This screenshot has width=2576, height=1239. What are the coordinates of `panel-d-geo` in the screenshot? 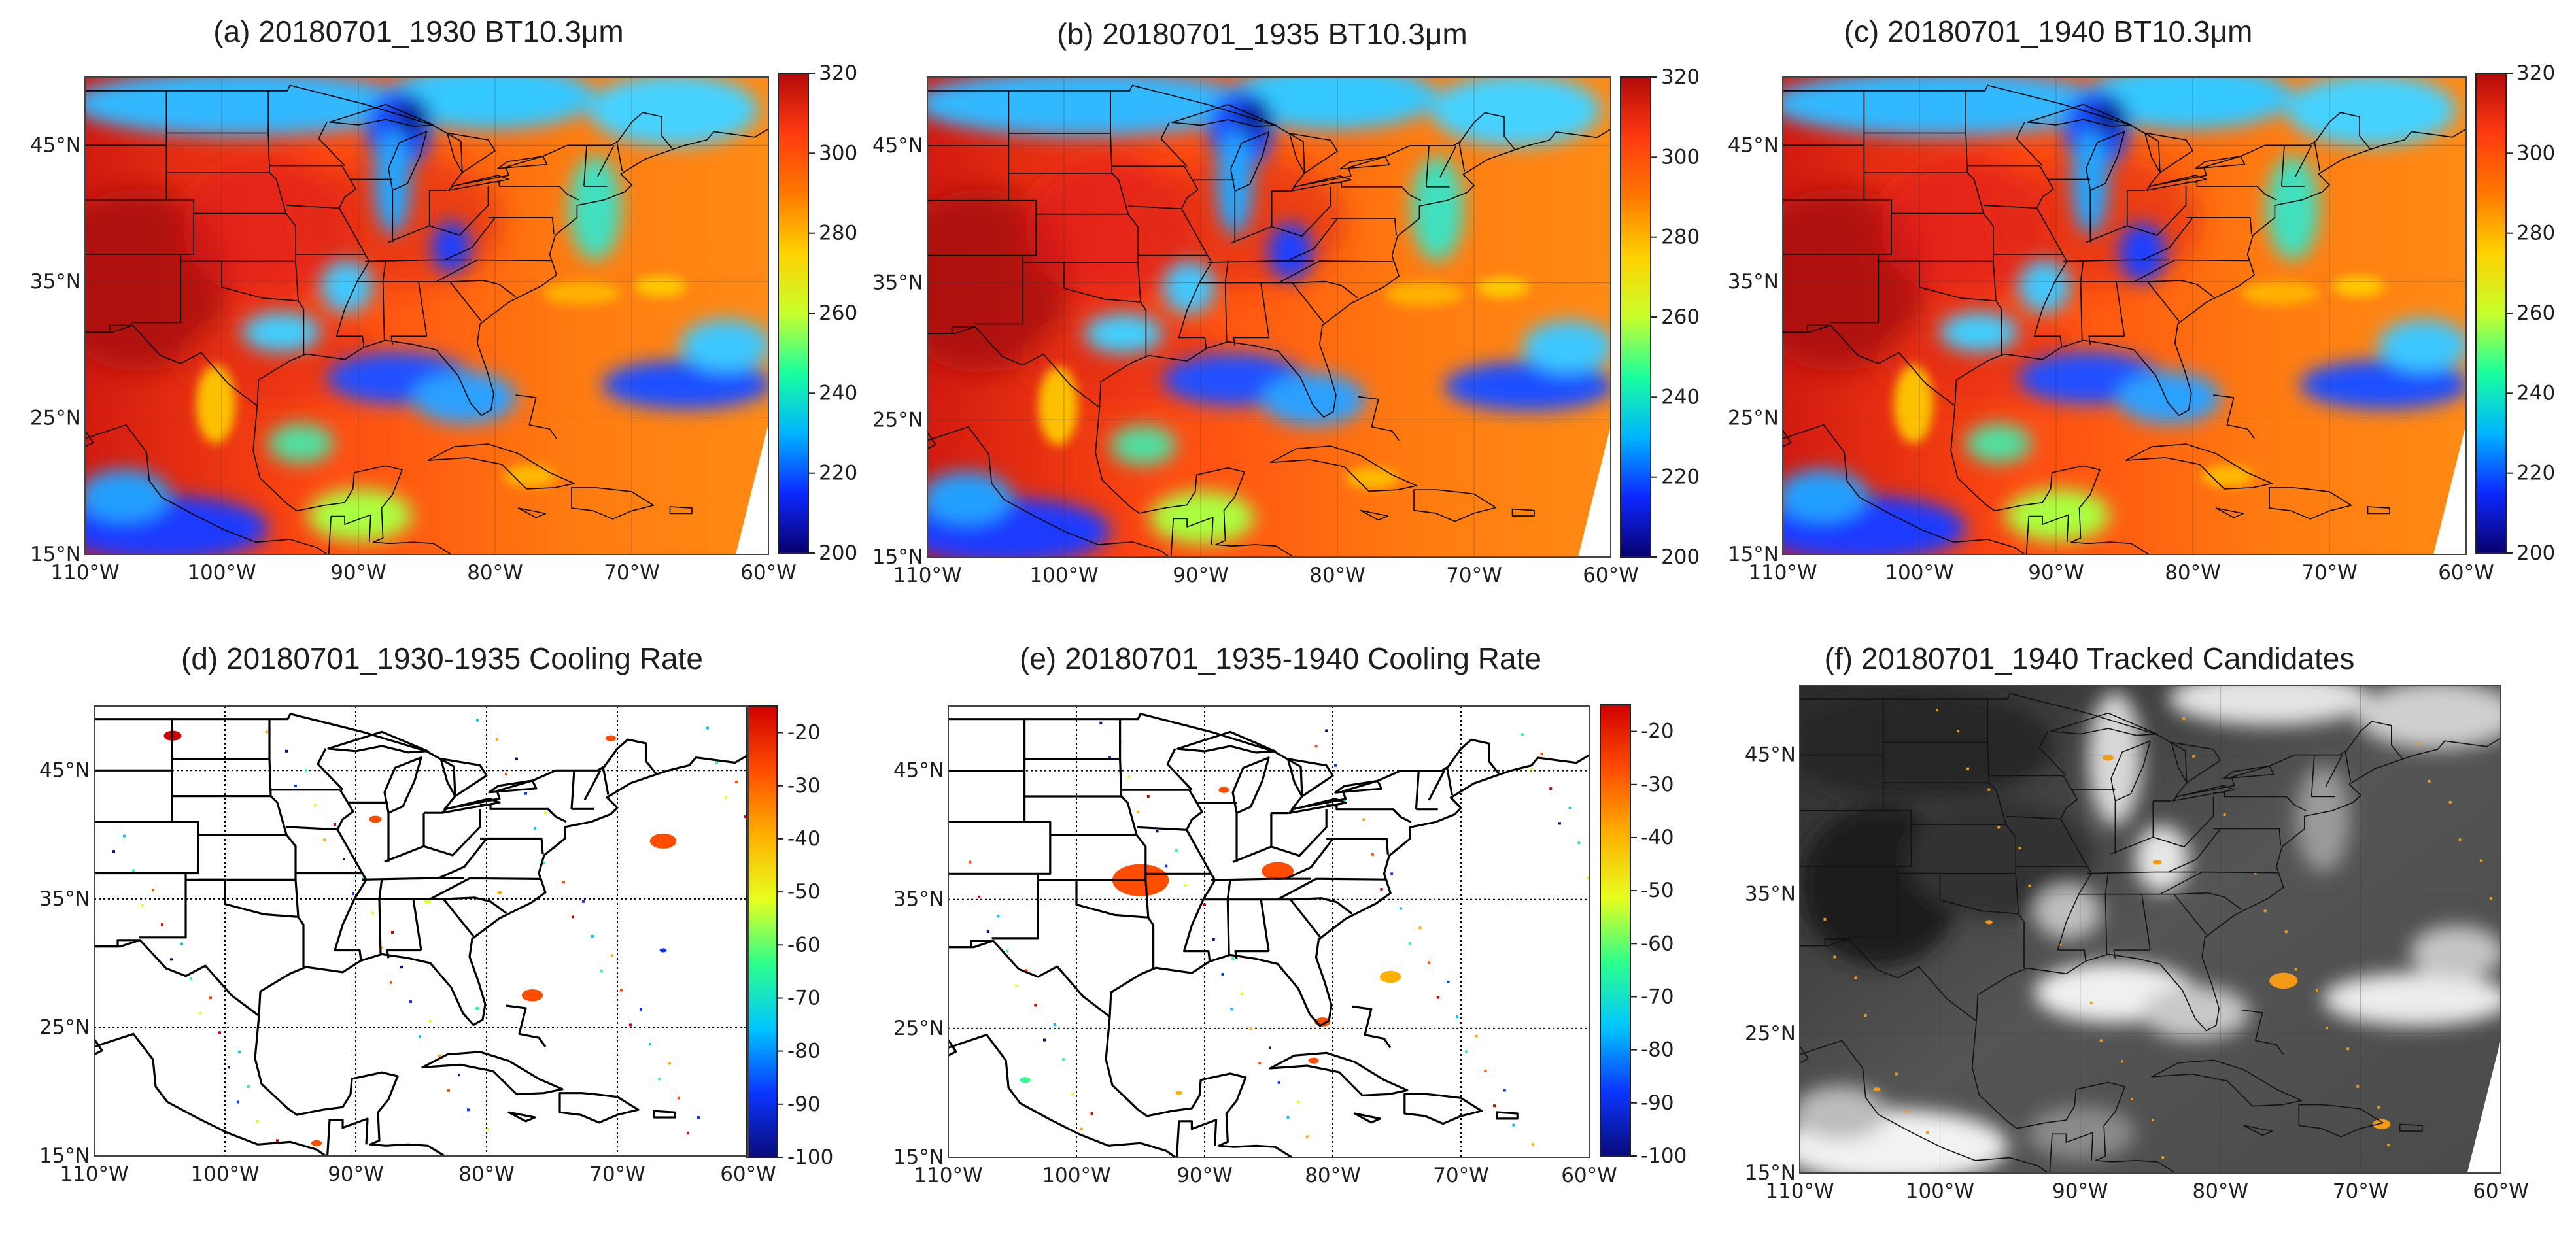 It's located at (421, 931).